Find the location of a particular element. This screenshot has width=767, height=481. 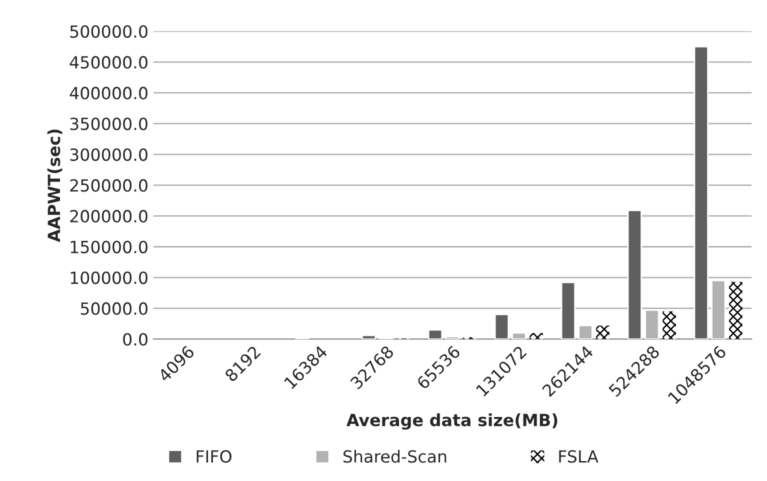

y-tick-label: 50000.0 is located at coordinates (114, 308).